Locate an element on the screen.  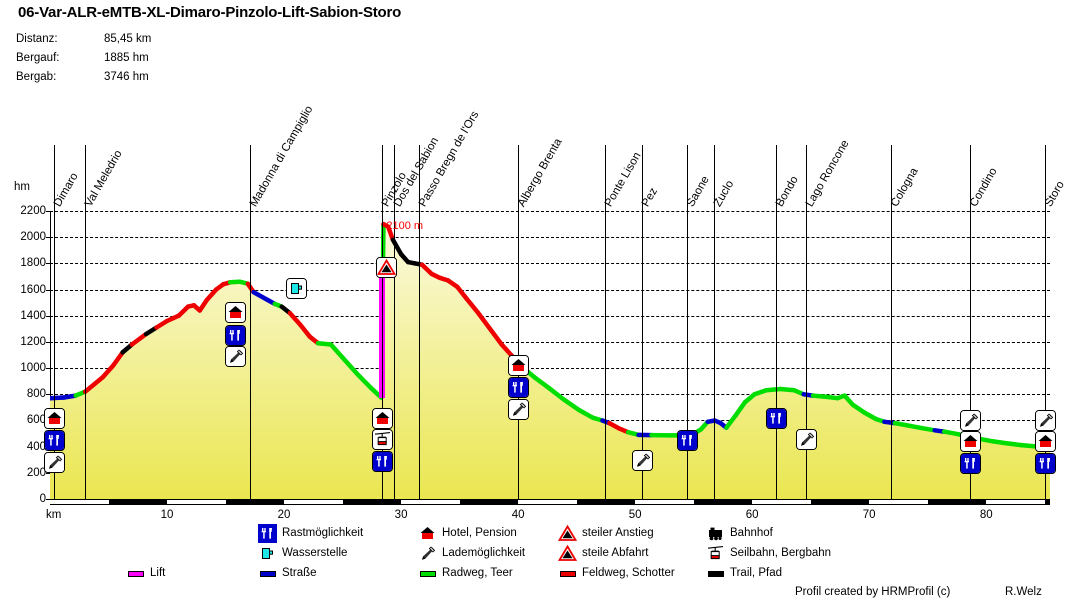
x-axis-tick-label: 80 is located at coordinates (986, 515).